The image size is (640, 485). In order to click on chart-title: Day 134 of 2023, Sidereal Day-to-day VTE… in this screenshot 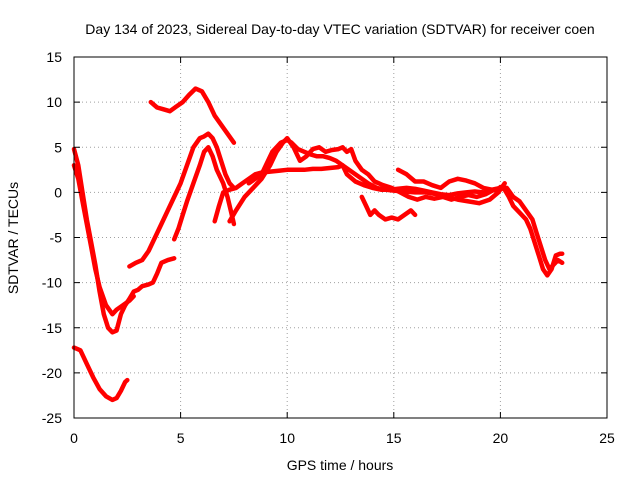, I will do `click(339, 29)`.